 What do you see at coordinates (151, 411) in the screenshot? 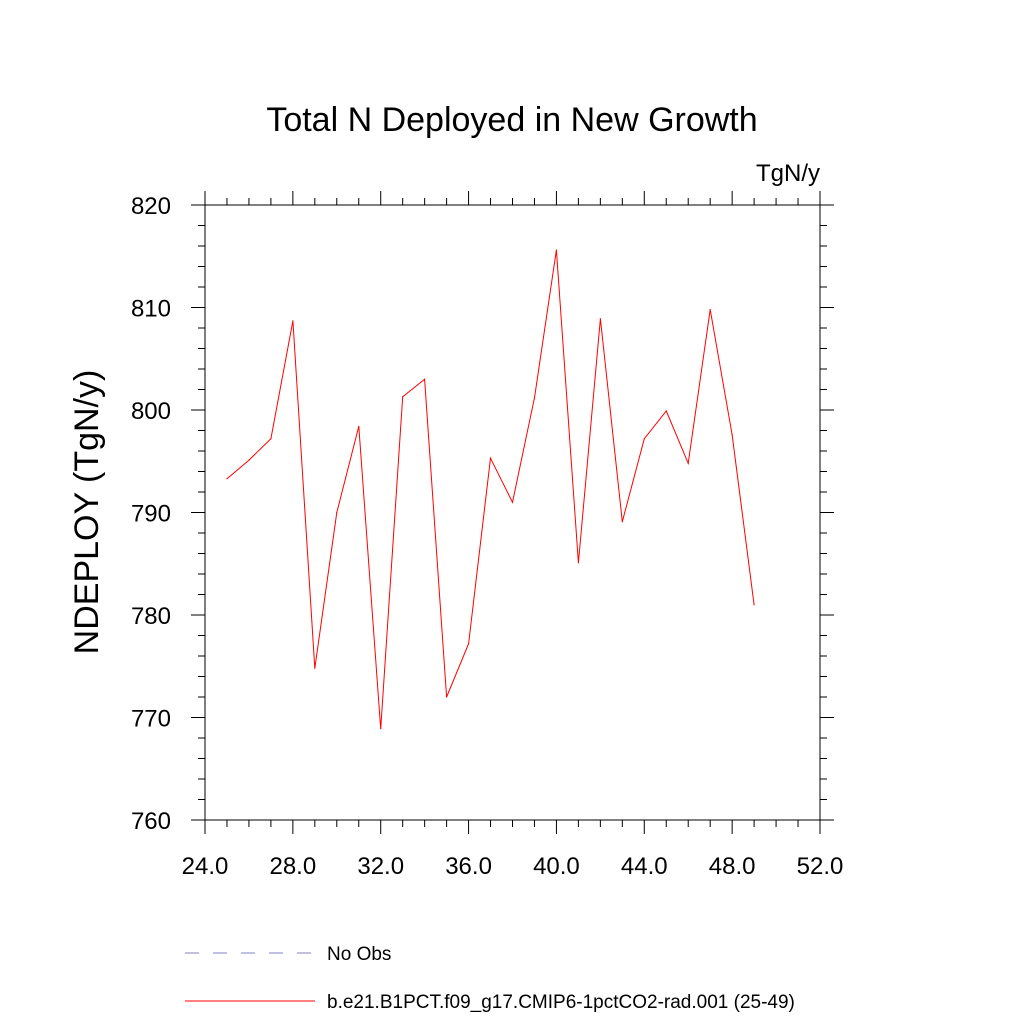
I see `y-tick-label: 800` at bounding box center [151, 411].